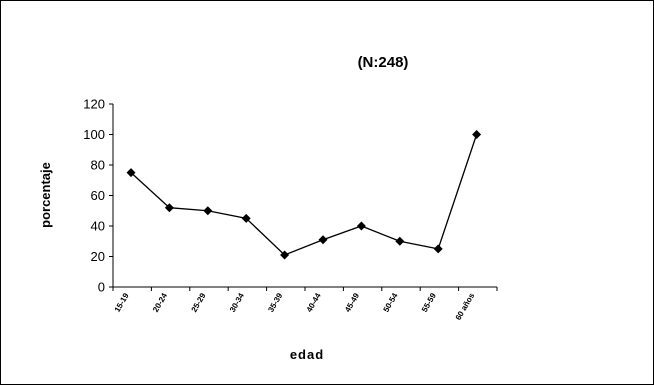 This screenshot has width=654, height=385. I want to click on y-tick-label: 60, so click(98, 195).